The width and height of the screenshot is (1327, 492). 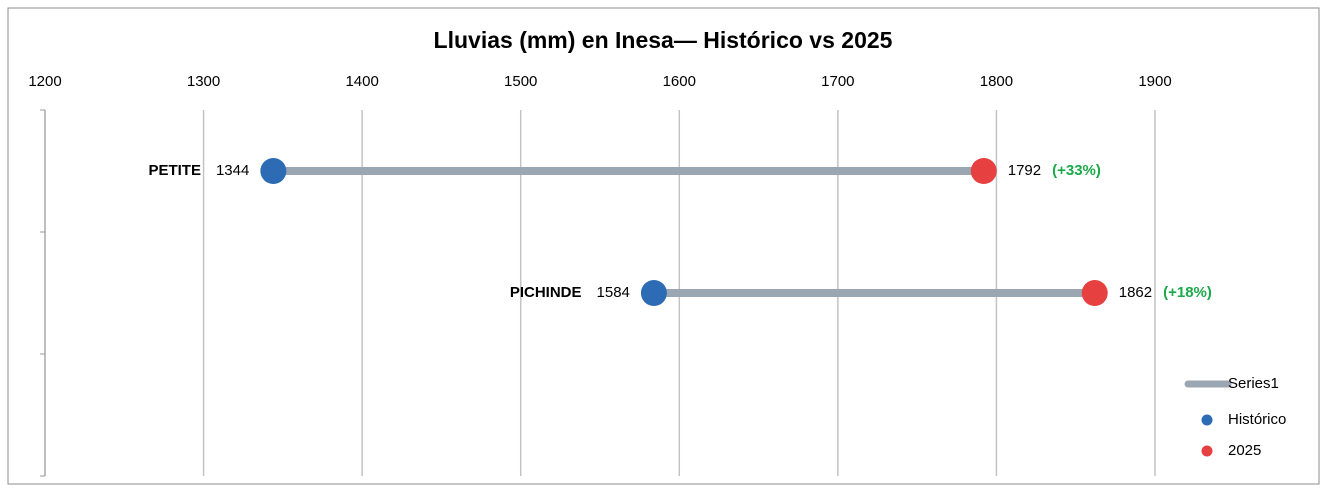 What do you see at coordinates (1135, 292) in the screenshot?
I see `value-label: 1862` at bounding box center [1135, 292].